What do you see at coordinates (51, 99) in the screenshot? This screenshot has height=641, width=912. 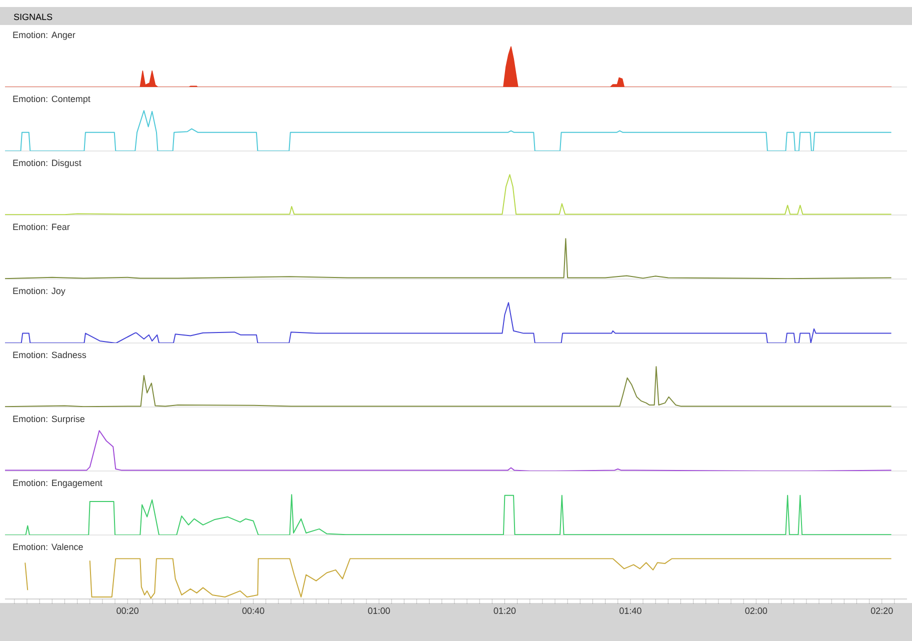 I see `chart-title: Emotion: Contempt` at bounding box center [51, 99].